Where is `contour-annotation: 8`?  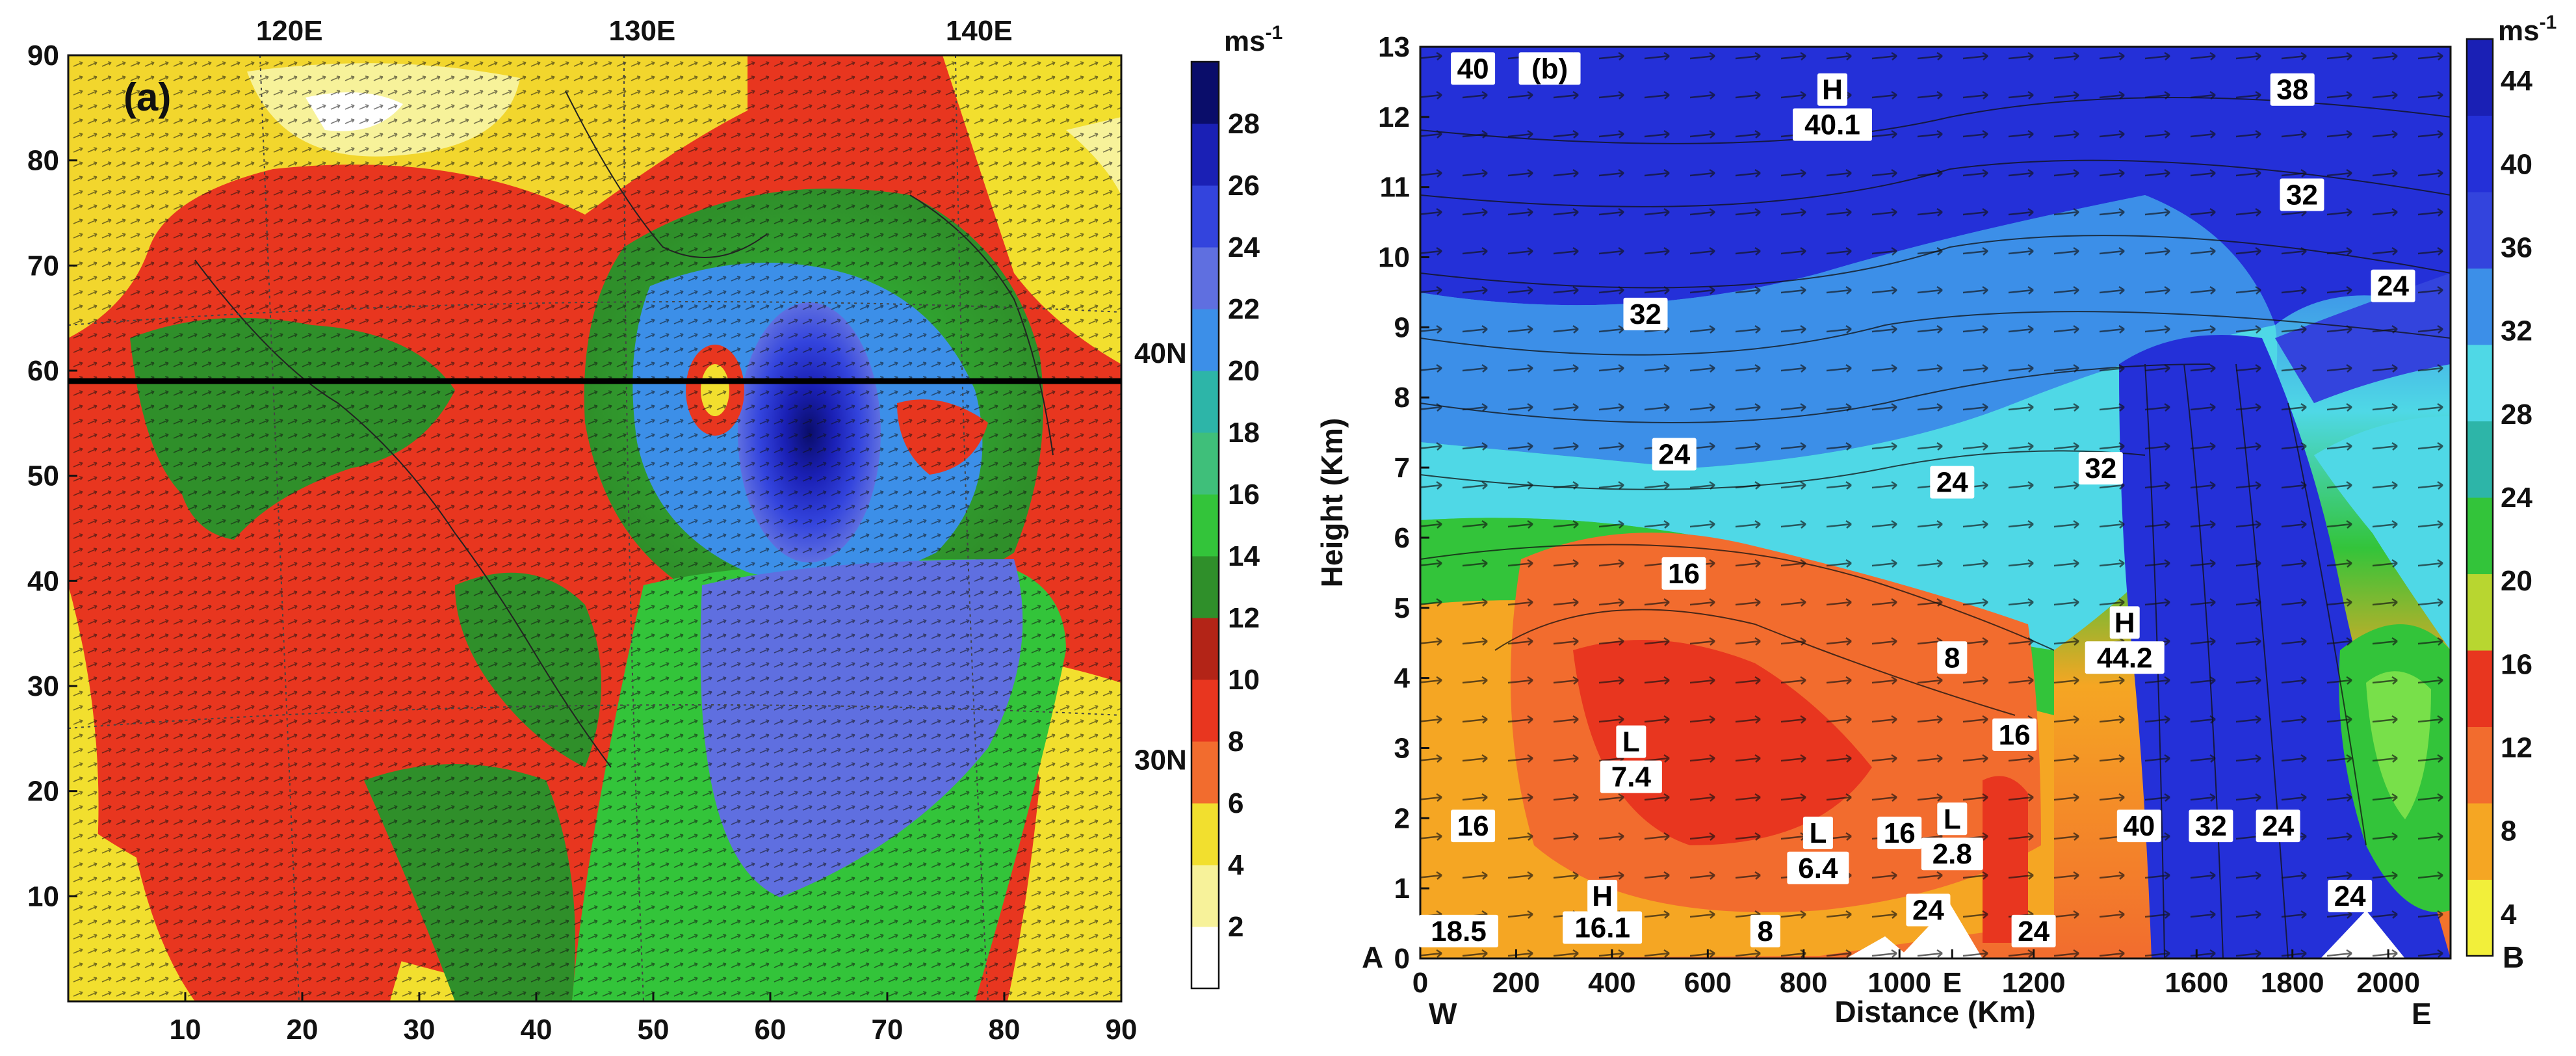 contour-annotation: 8 is located at coordinates (1766, 931).